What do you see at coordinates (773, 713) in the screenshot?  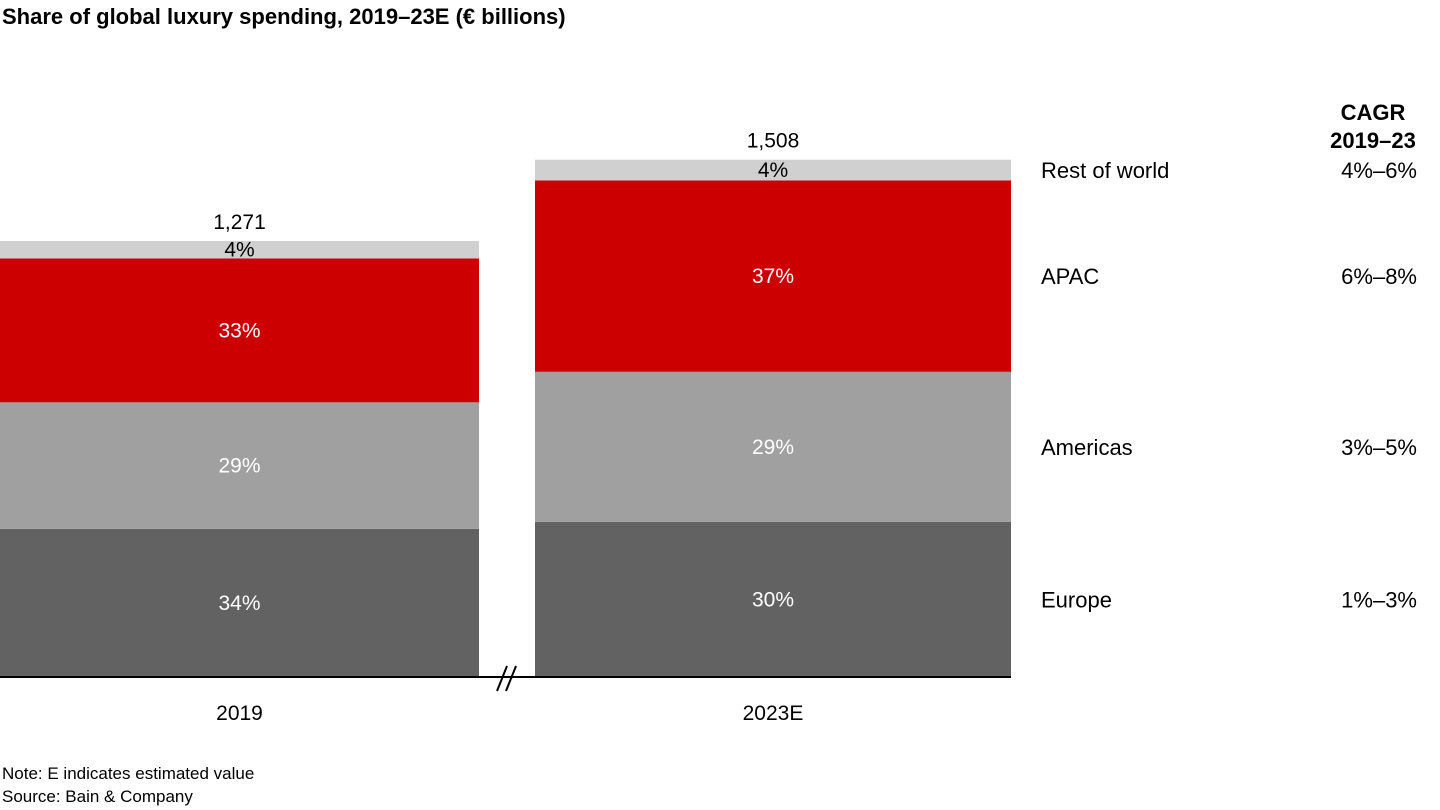 I see `x-tick-label: 2023E` at bounding box center [773, 713].